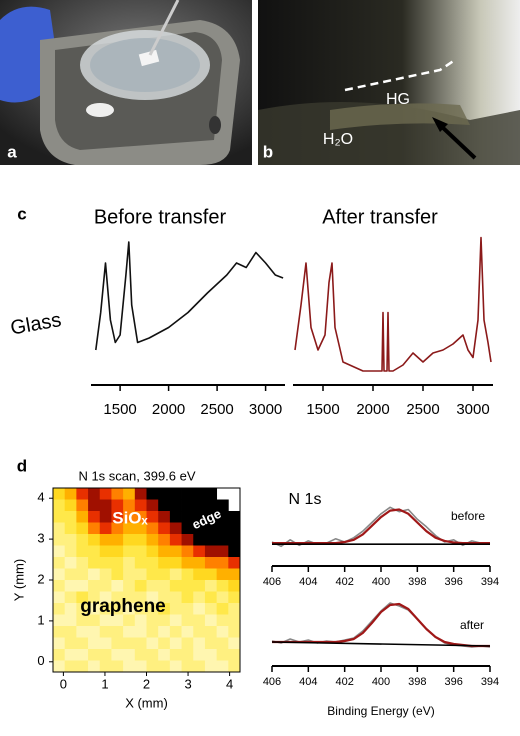 This screenshot has width=520, height=736. I want to click on panel-label: c, so click(21, 213).